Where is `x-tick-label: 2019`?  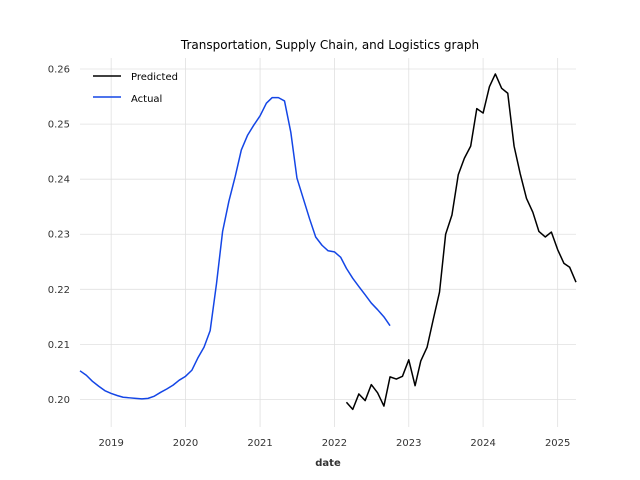 x-tick-label: 2019 is located at coordinates (110, 443).